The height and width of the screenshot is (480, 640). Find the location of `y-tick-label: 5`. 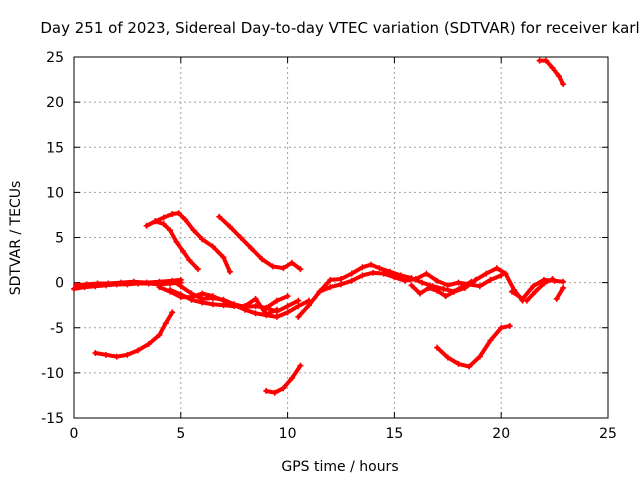

y-tick-label: 5 is located at coordinates (59, 239).